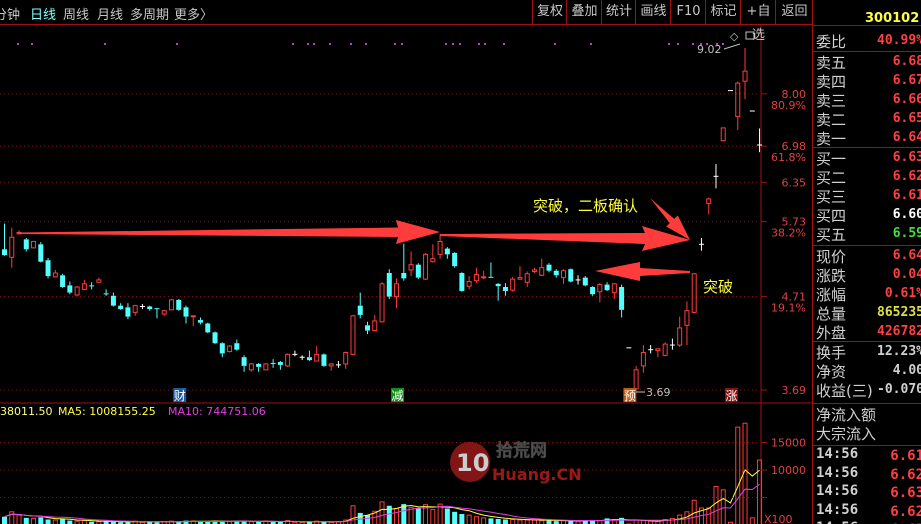  Describe the element at coordinates (10, 15) in the screenshot. I see `tab-minute: 分钟` at that location.